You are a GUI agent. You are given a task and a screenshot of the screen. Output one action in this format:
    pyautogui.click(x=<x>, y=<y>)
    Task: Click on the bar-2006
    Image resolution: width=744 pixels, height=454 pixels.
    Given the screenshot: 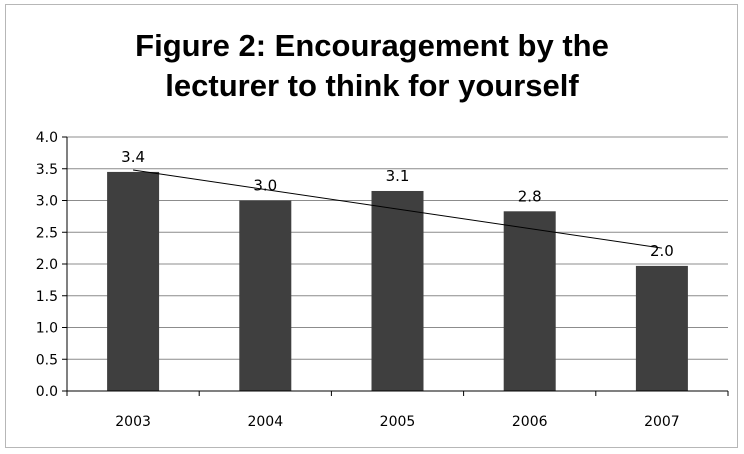 What is the action you would take?
    pyautogui.click(x=529, y=301)
    